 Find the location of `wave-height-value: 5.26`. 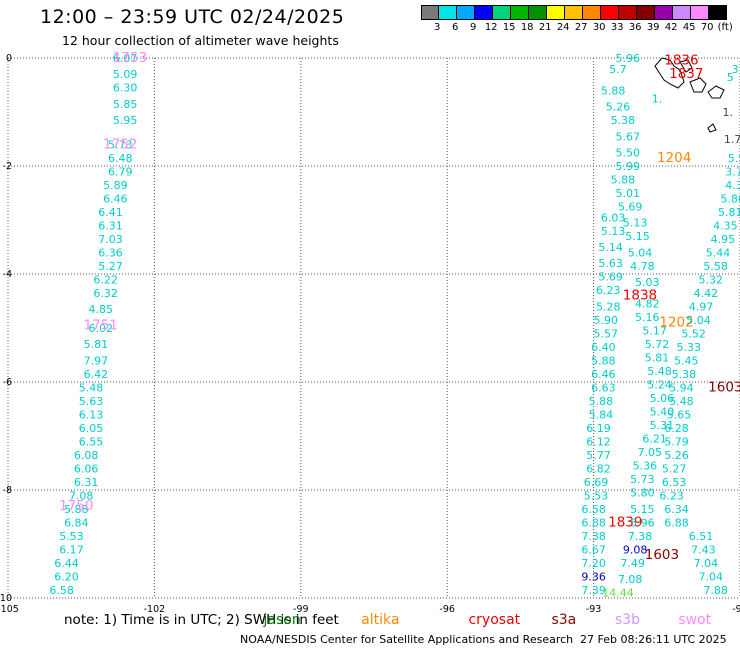

wave-height-value: 5.26 is located at coordinates (618, 107).